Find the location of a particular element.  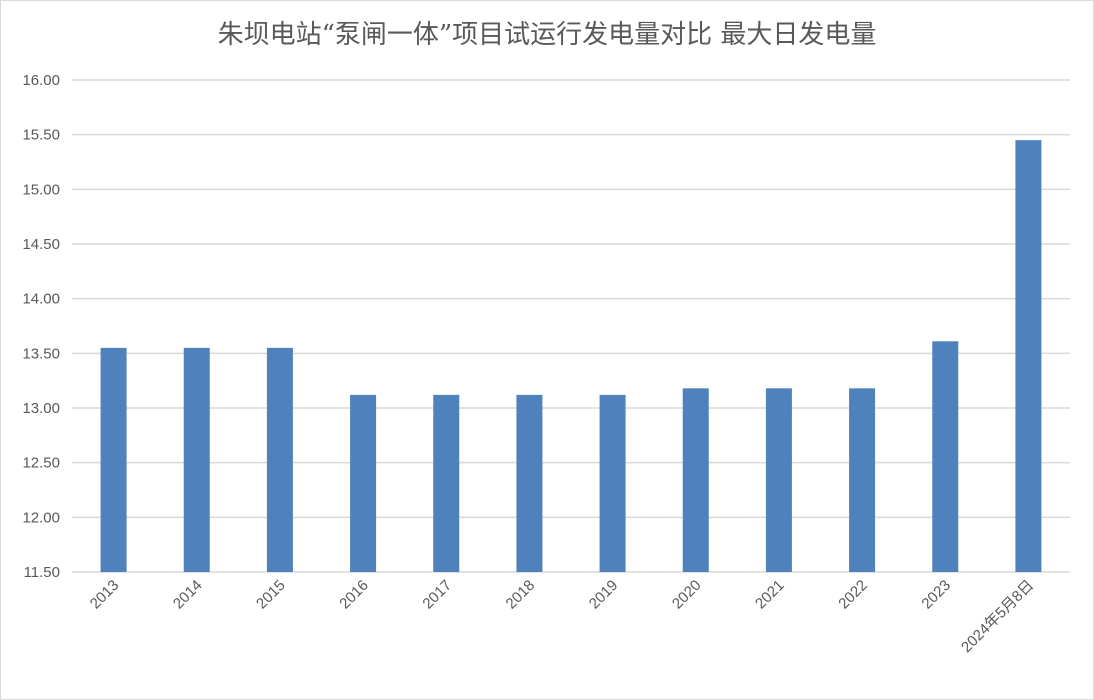

bar-2013 is located at coordinates (113, 459).